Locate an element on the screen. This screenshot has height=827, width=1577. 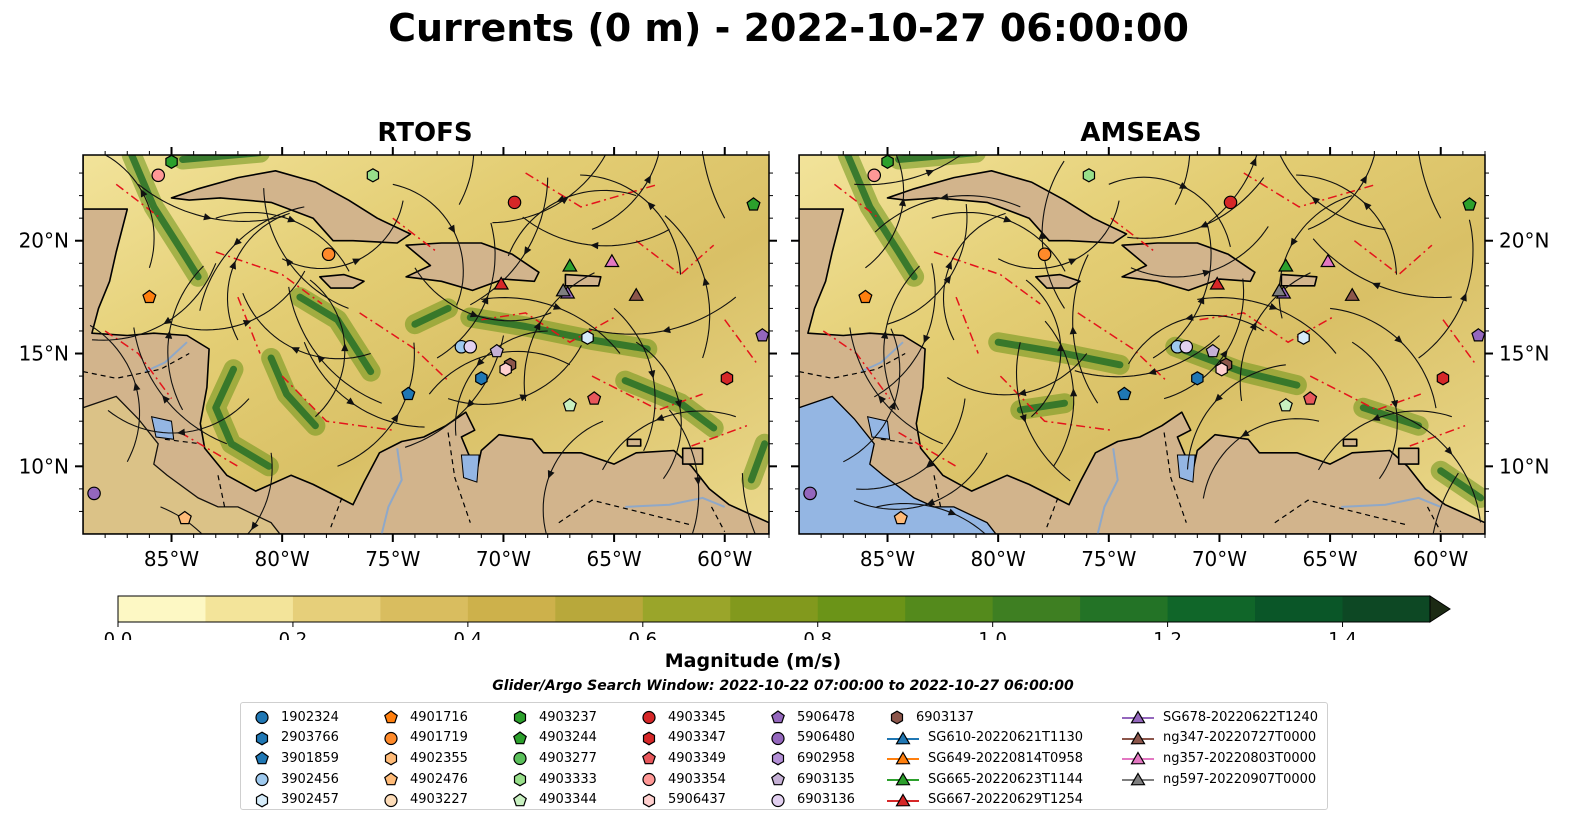
legend-item: 6903135 is located at coordinates (811, 779).